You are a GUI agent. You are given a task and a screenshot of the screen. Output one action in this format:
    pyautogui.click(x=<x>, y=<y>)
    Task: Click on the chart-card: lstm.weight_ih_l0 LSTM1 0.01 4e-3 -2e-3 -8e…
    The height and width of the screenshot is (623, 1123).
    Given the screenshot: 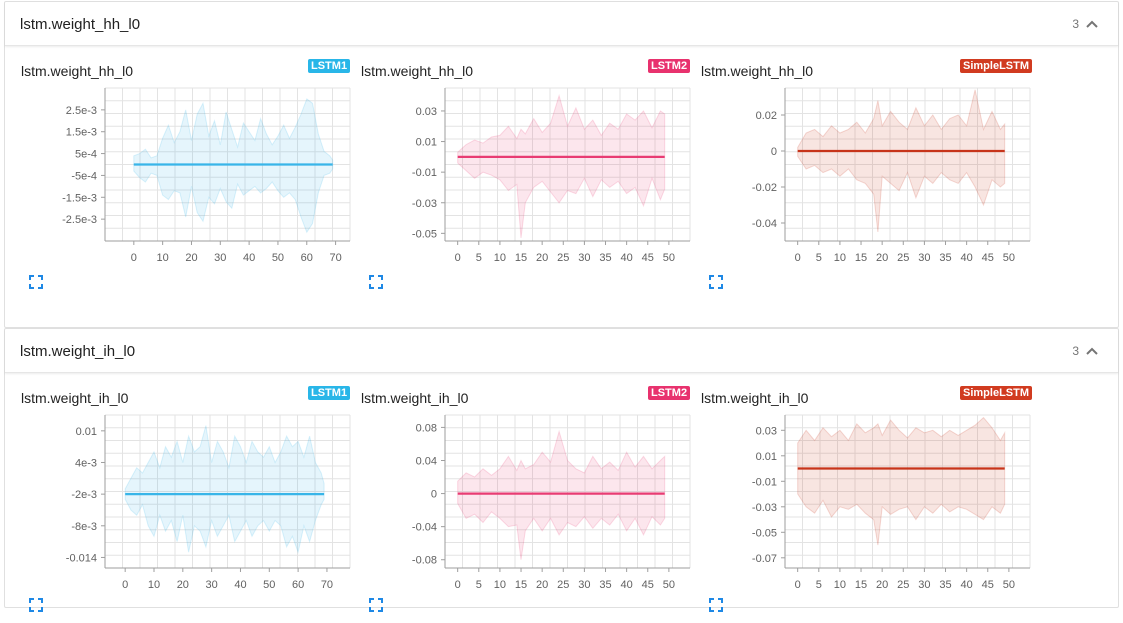 What is the action you would take?
    pyautogui.click(x=178, y=498)
    